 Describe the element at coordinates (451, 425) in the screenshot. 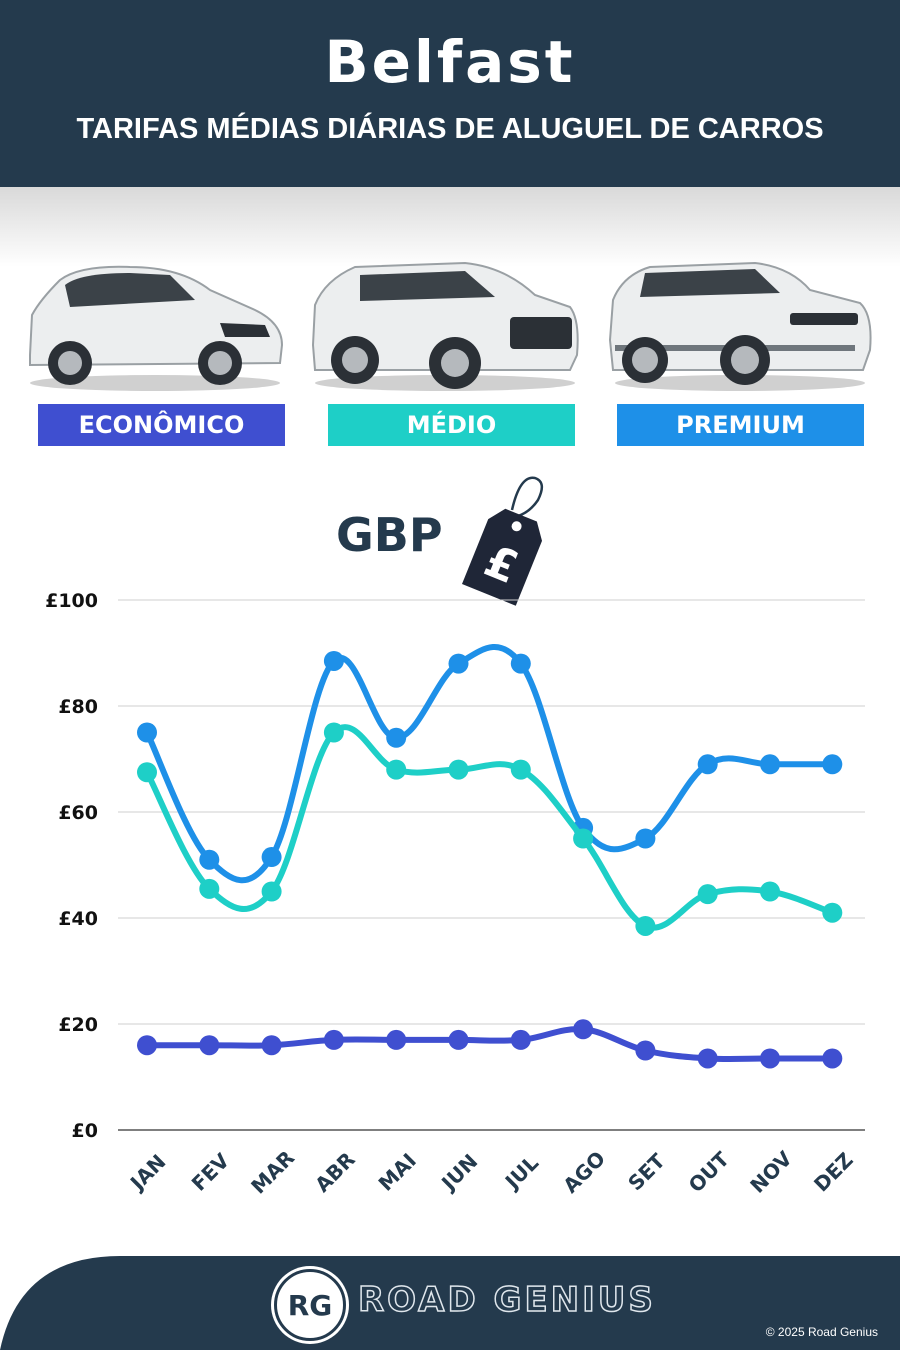

I see `category-midsize-label: MÉDIO` at that location.